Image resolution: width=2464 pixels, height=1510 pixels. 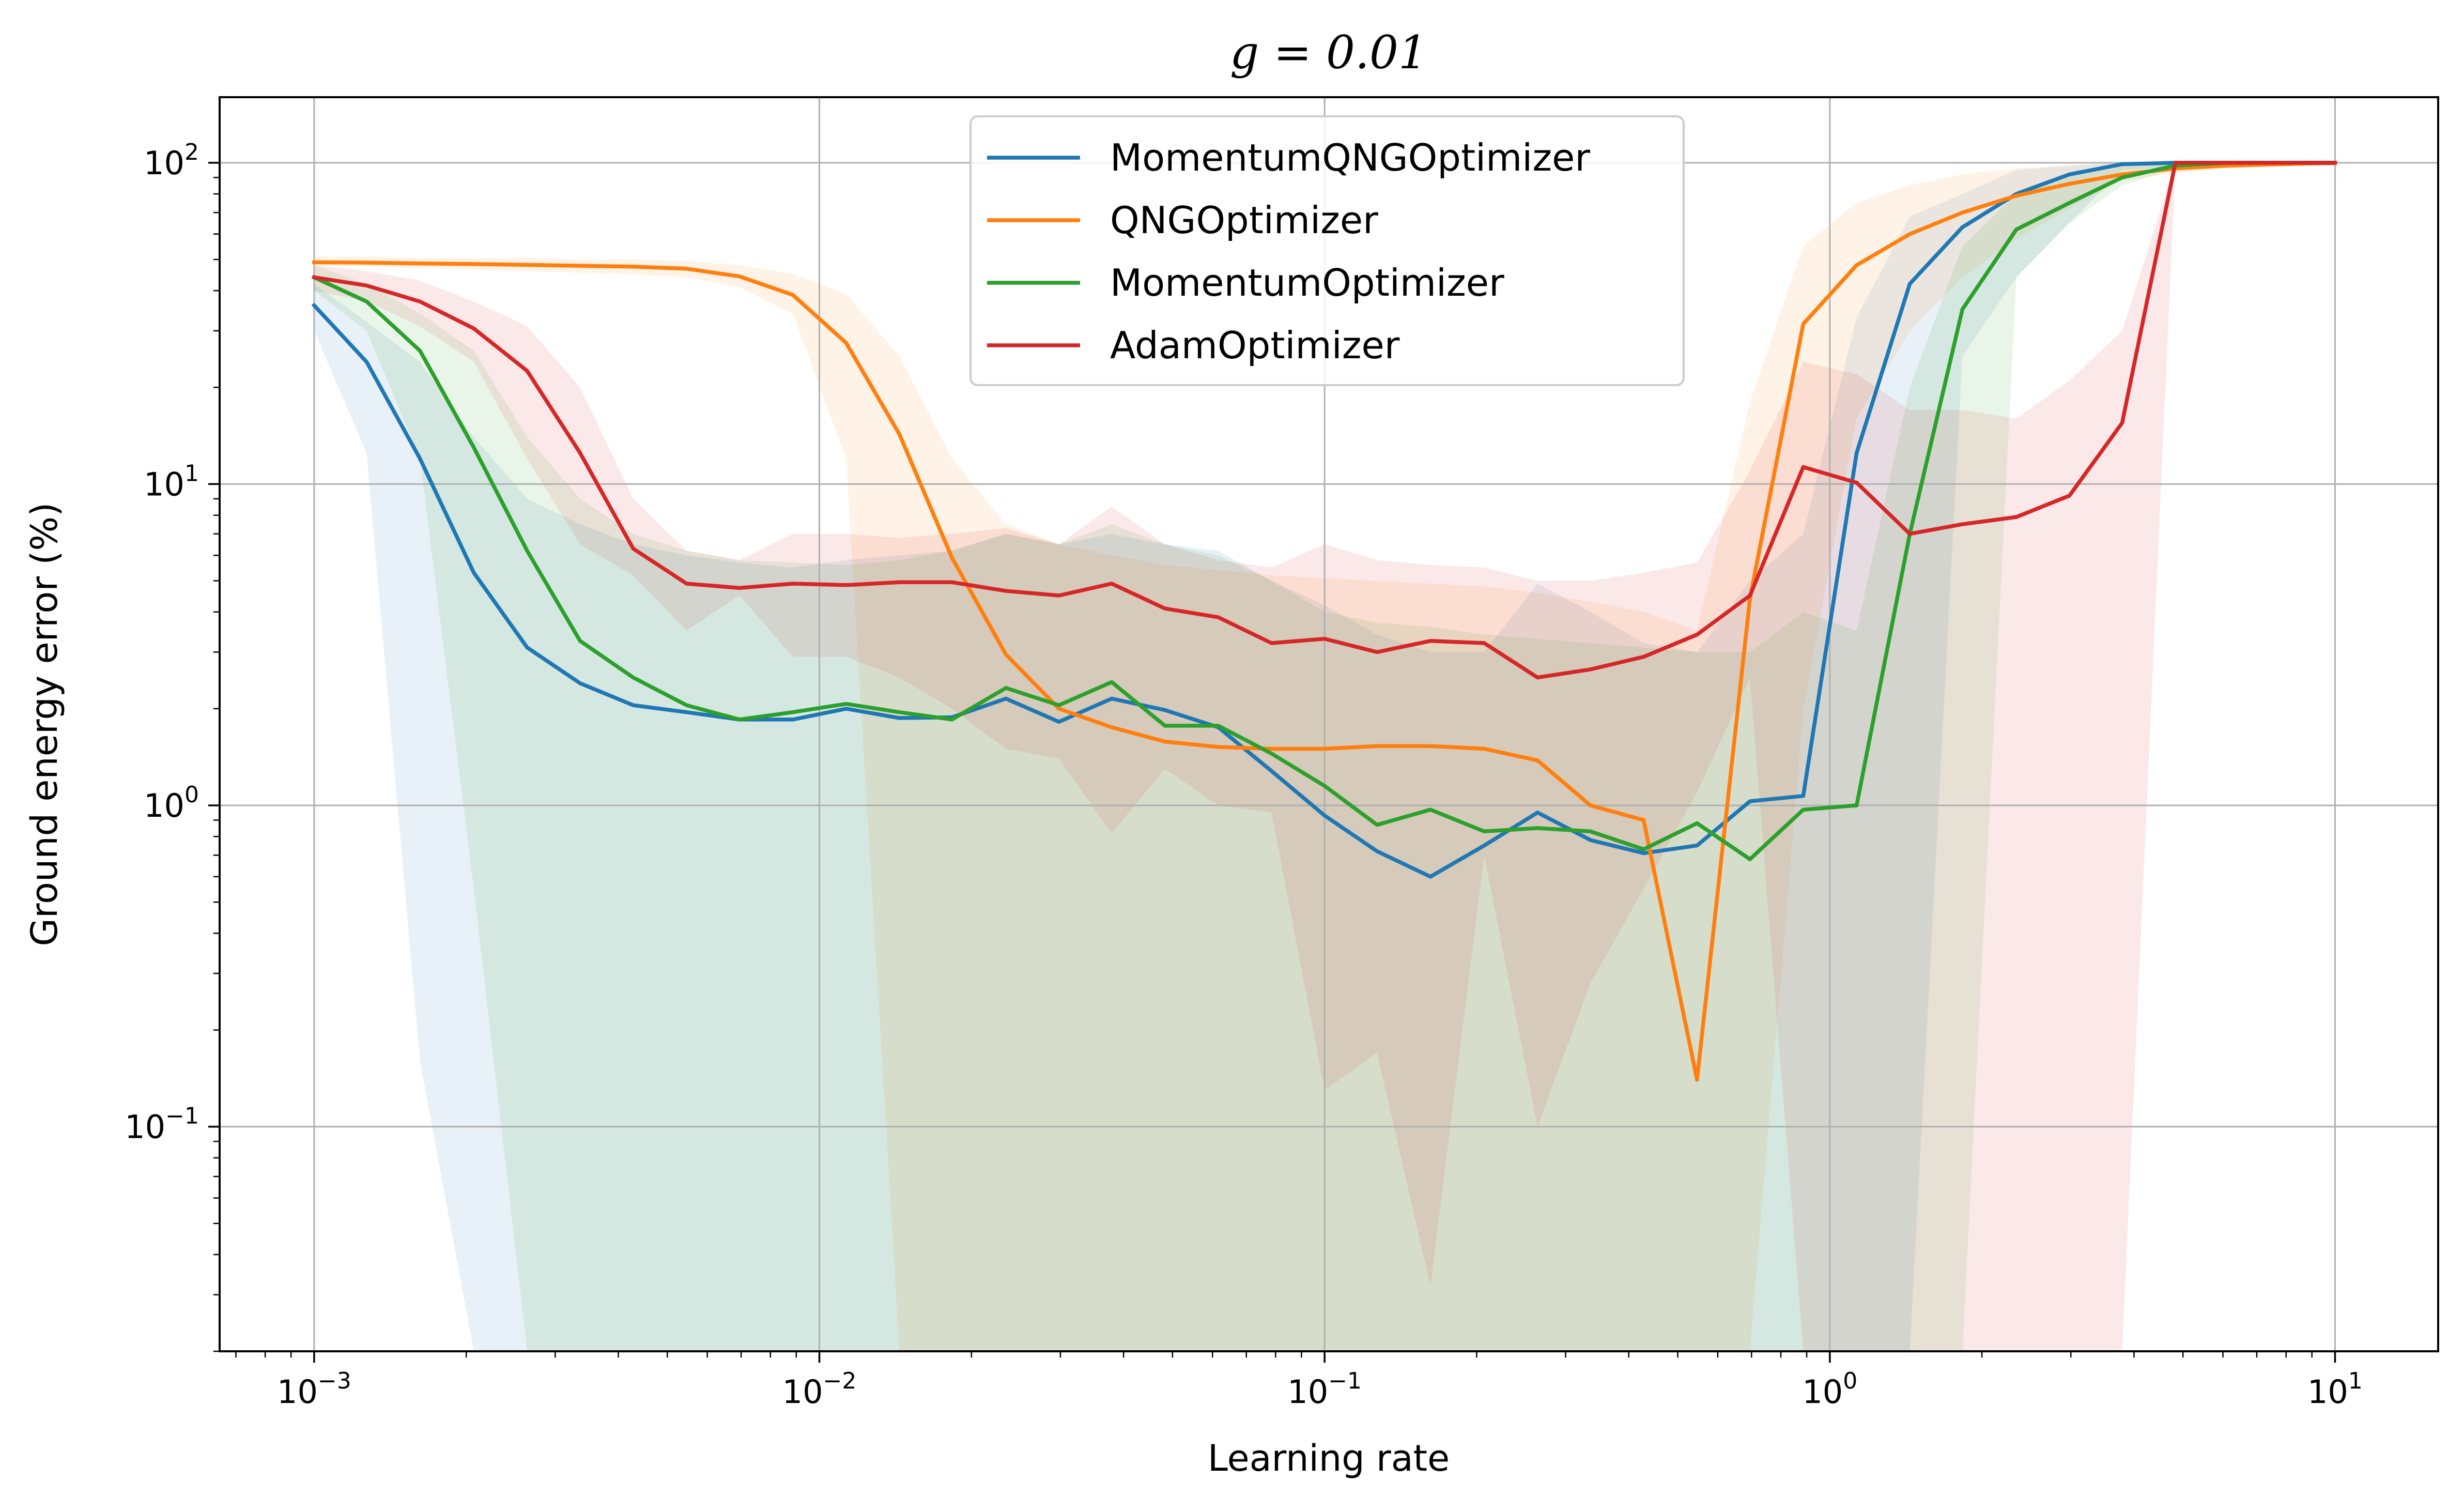 I want to click on chart-title: g = 0.01, so click(x=1329, y=52).